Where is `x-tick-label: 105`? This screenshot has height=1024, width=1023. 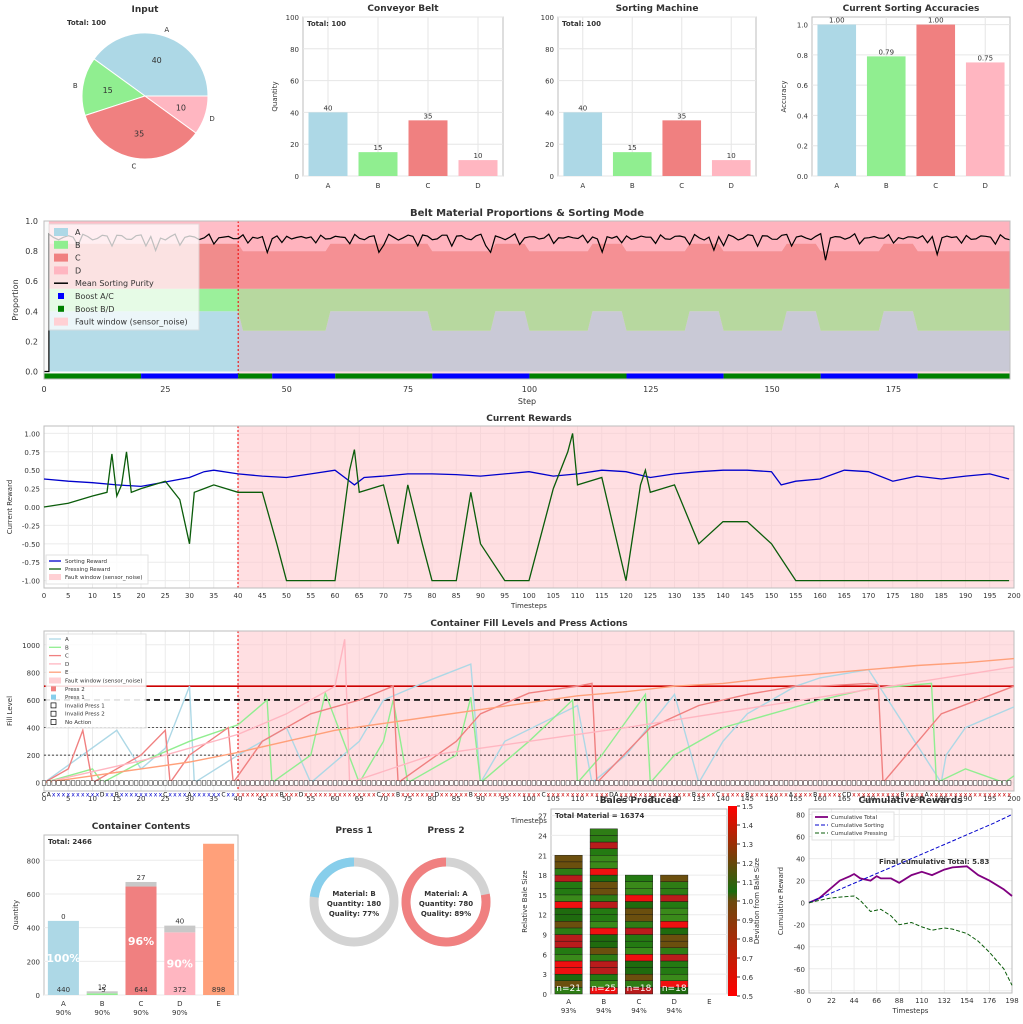
x-tick-label: 105 is located at coordinates (553, 799).